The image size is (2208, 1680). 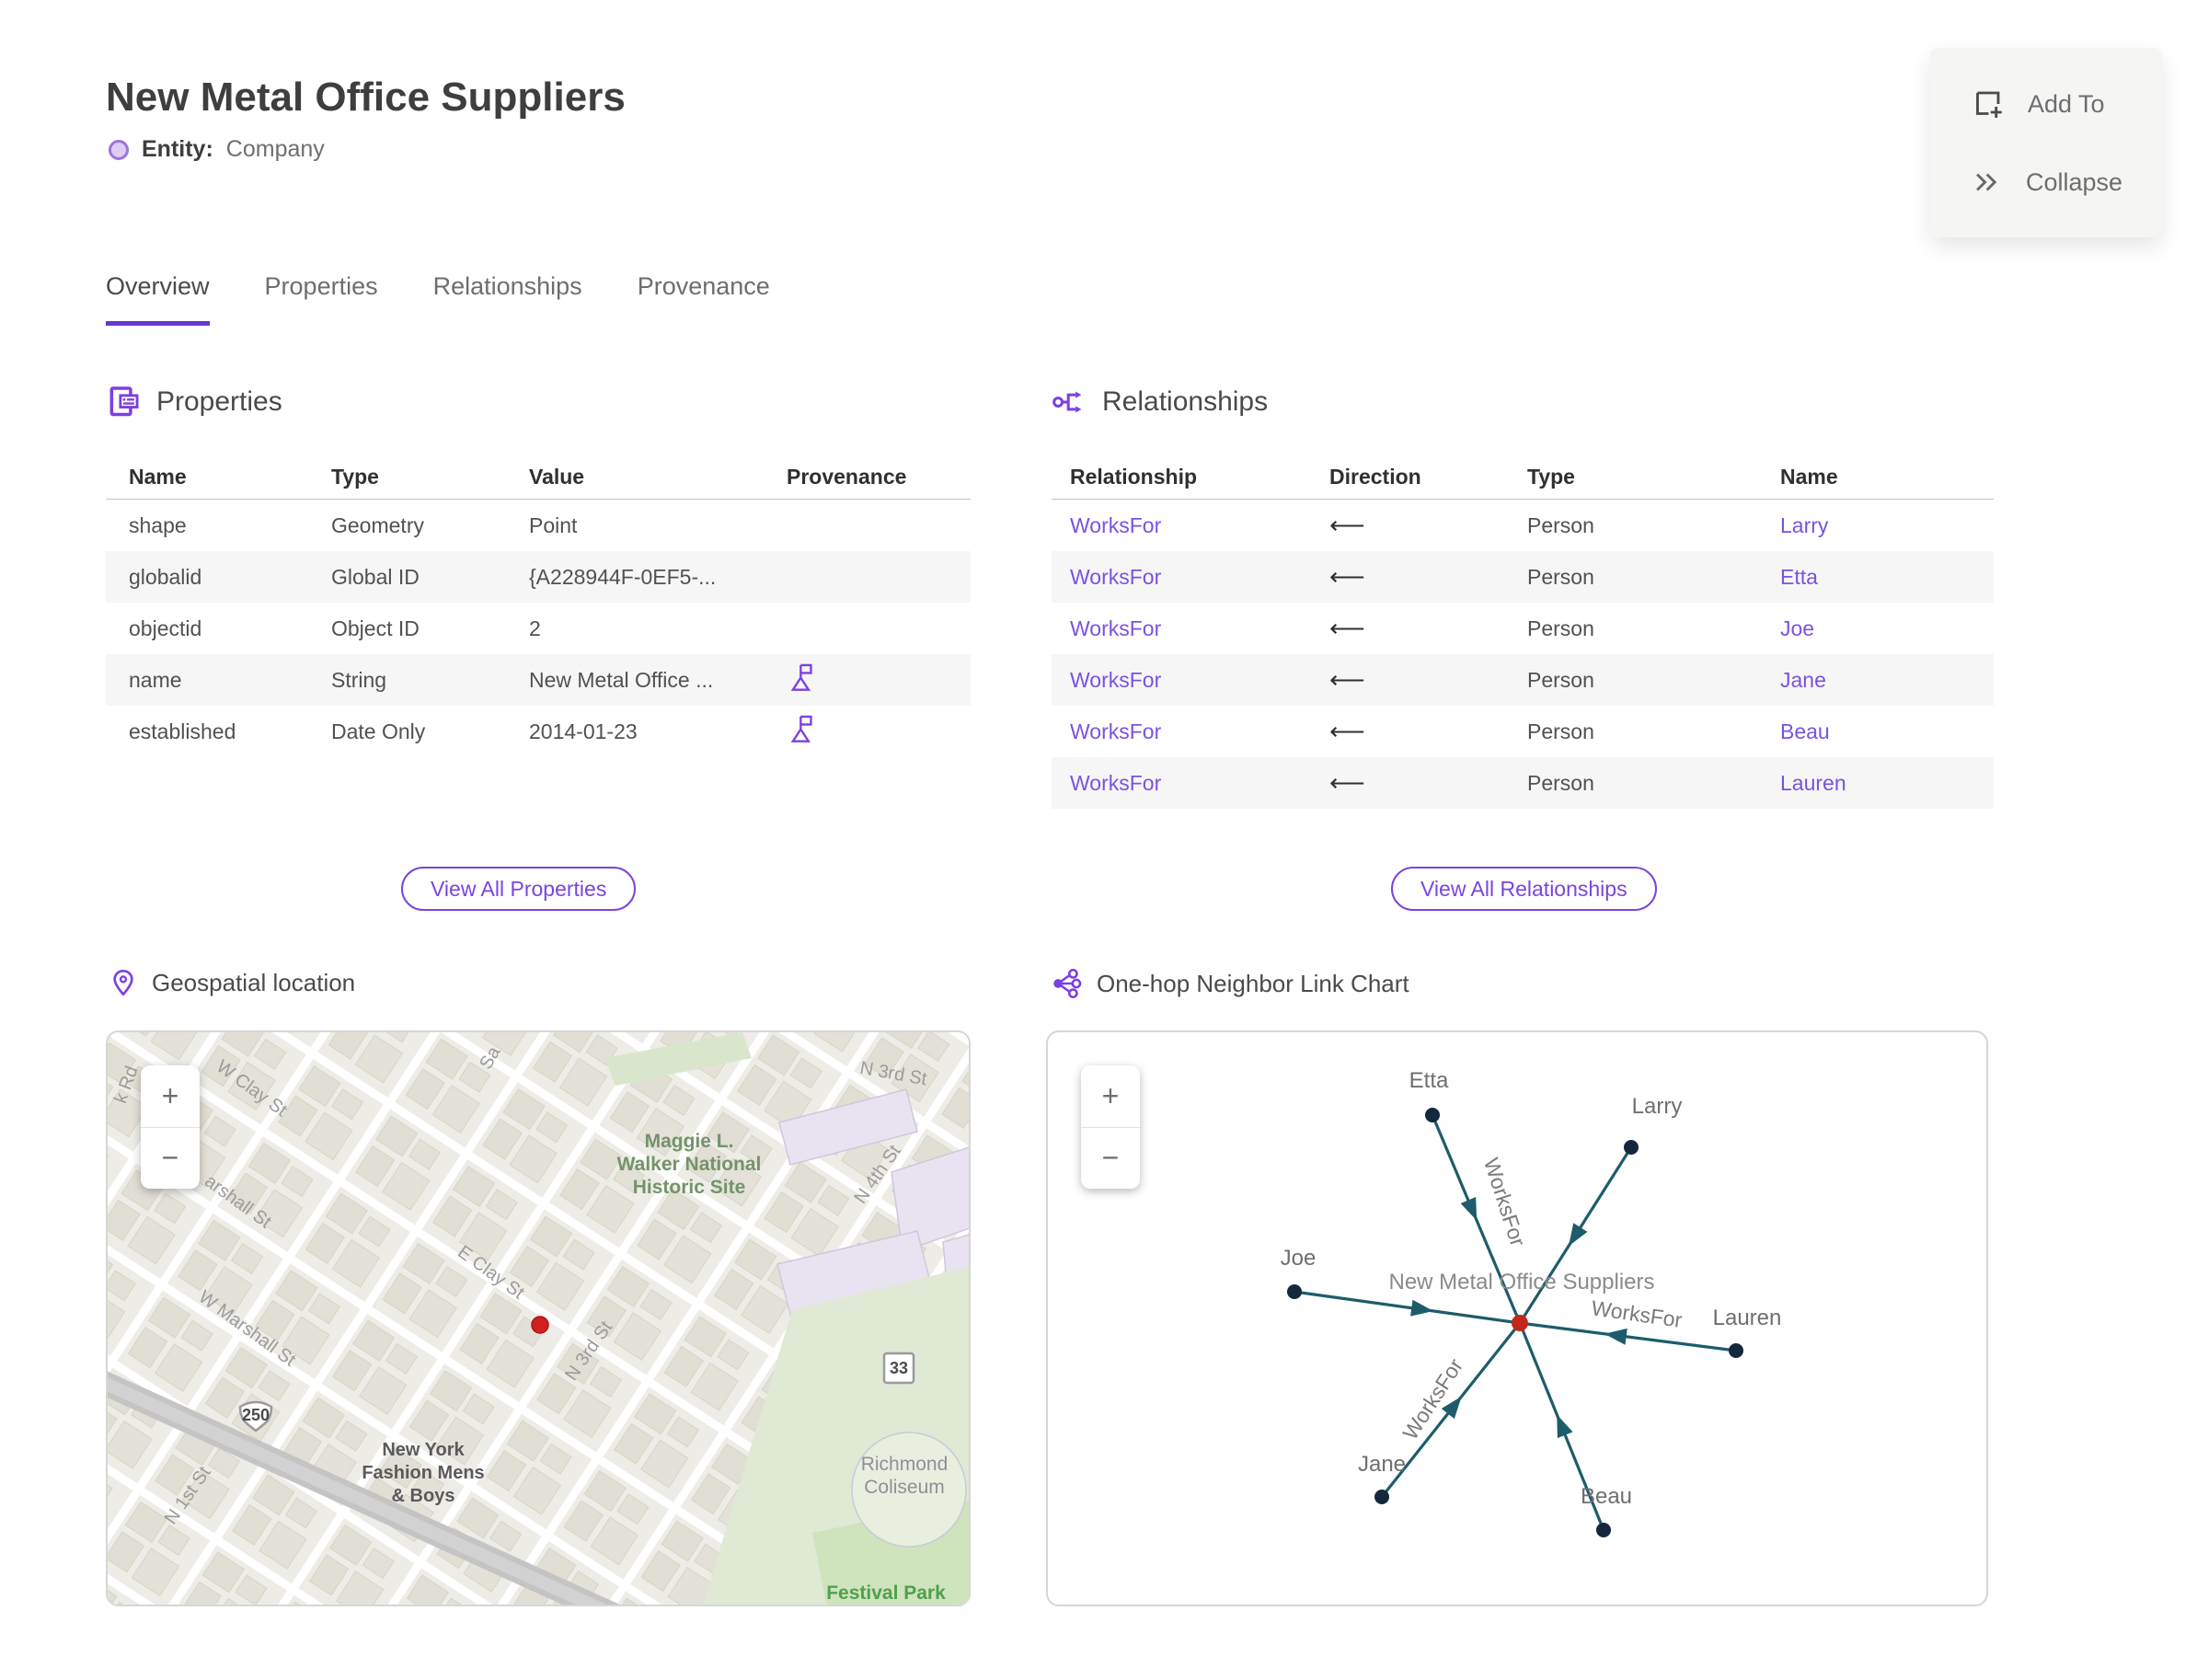 What do you see at coordinates (538, 731) in the screenshot?
I see `property-row: established Date Only 2014-01-23` at bounding box center [538, 731].